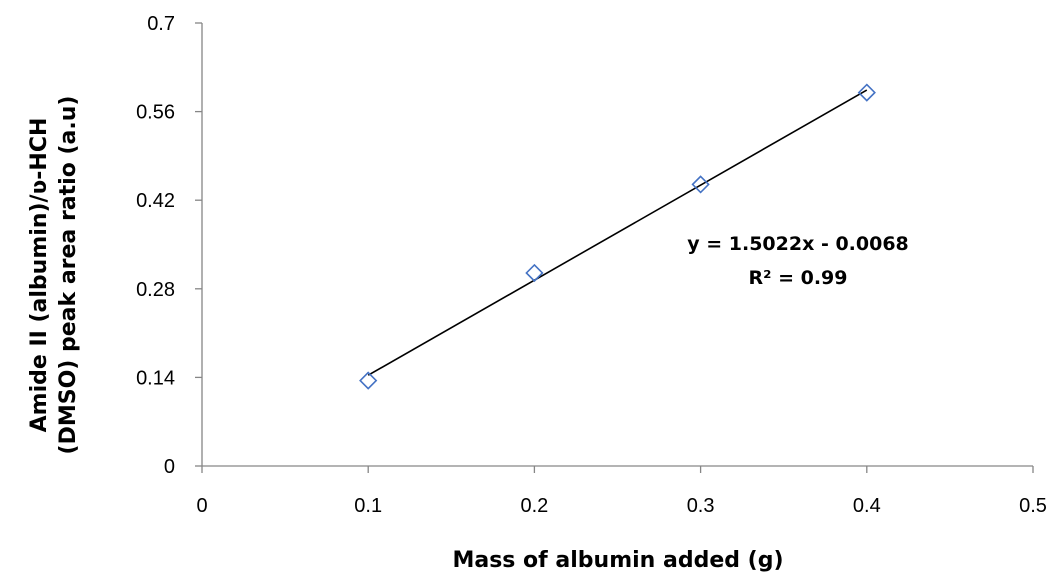  What do you see at coordinates (201, 506) in the screenshot?
I see `x-tick-label: 0` at bounding box center [201, 506].